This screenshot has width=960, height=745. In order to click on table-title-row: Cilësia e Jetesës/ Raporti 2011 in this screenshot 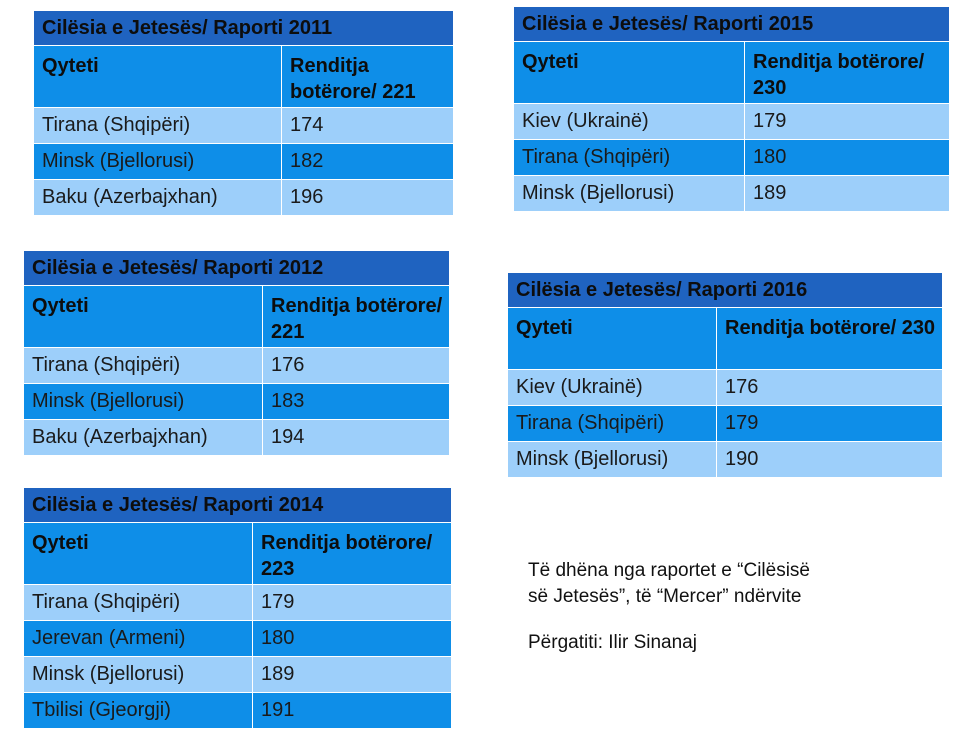, I will do `click(243, 28)`.